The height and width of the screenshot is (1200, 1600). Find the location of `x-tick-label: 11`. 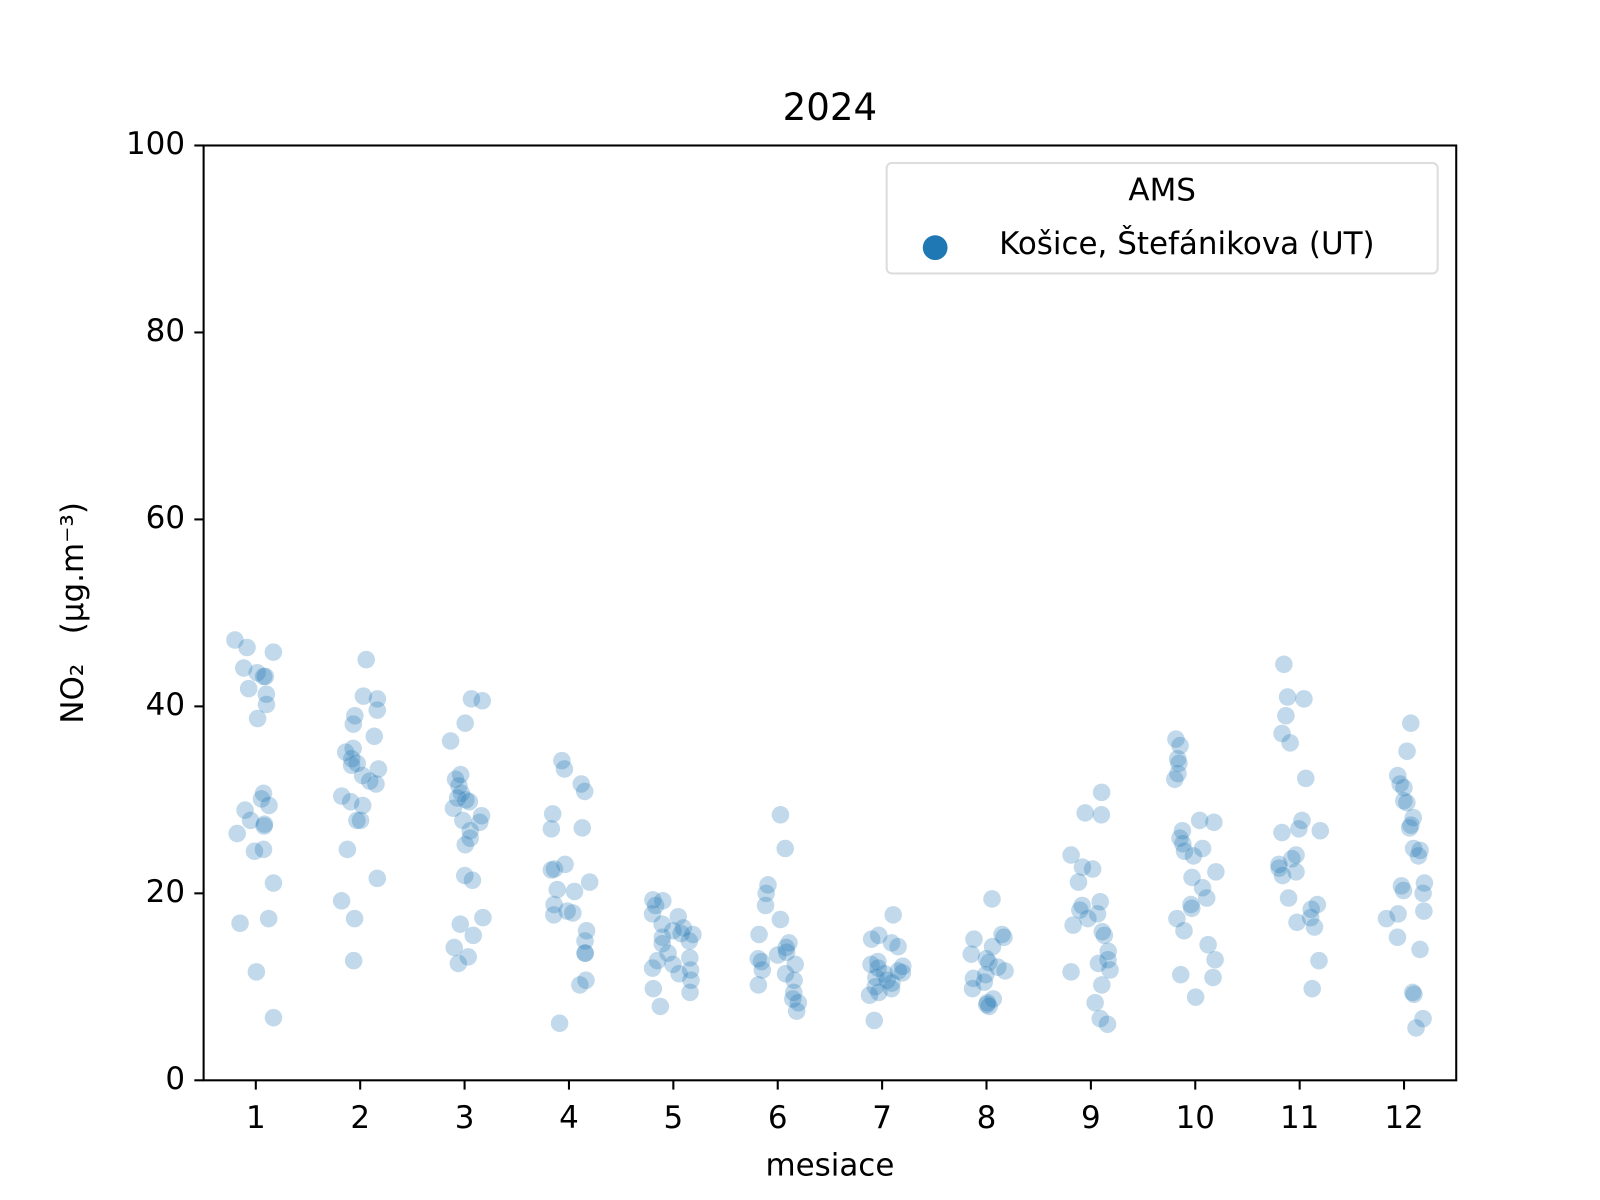

x-tick-label: 11 is located at coordinates (1299, 1118).